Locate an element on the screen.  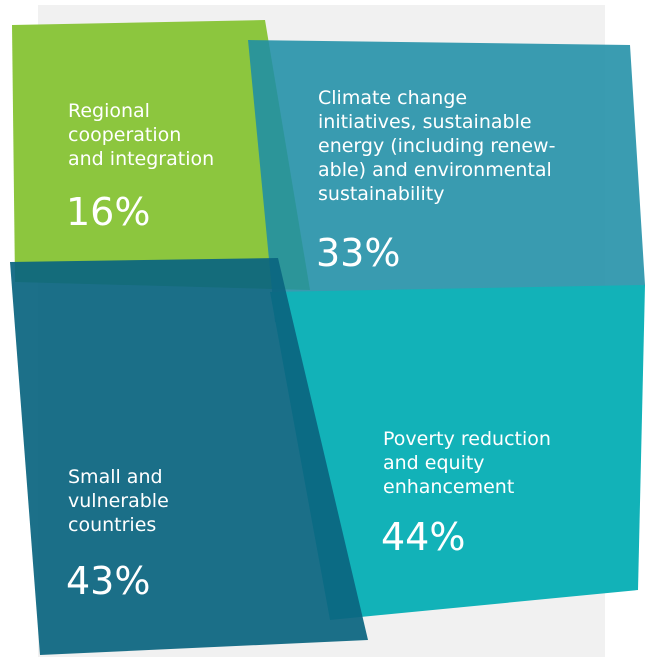
segment-label: Climate change is located at coordinates (392, 98).